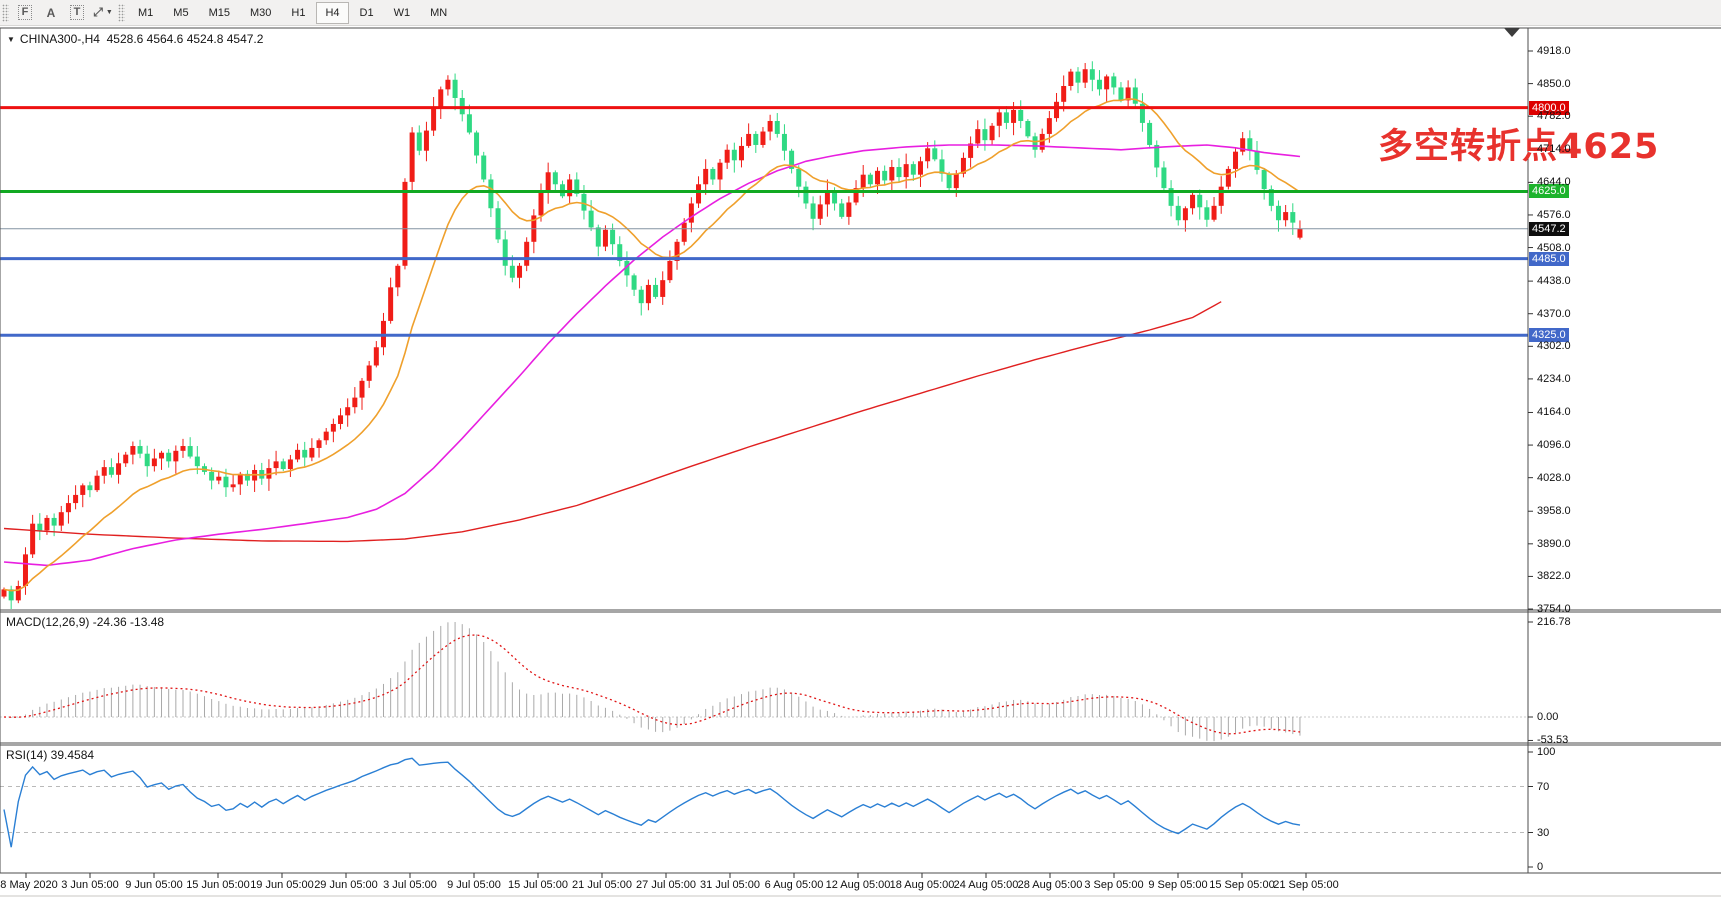 The width and height of the screenshot is (1721, 897). What do you see at coordinates (1549, 228) in the screenshot?
I see `current-price-line-price-tag: 4547.2` at bounding box center [1549, 228].